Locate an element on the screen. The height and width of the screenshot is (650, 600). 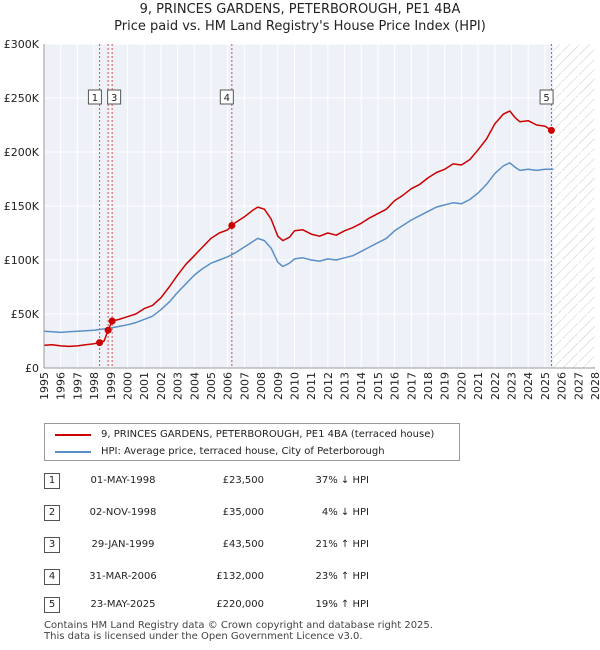
sale-price: £132,000 is located at coordinates (240, 576).